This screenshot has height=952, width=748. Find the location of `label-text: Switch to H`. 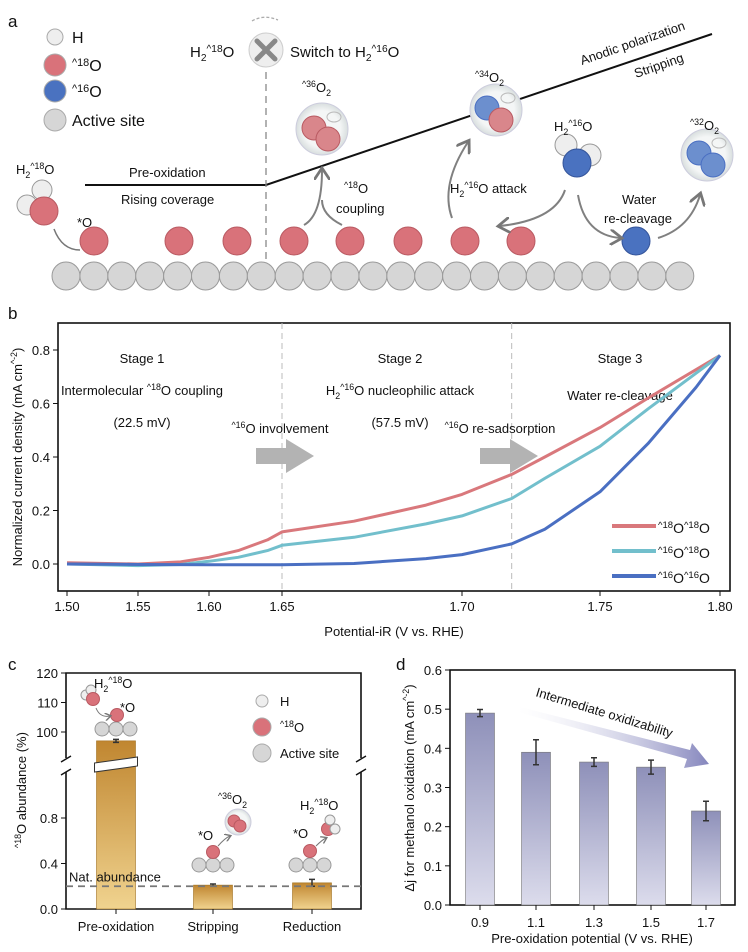

label-text: Switch to H is located at coordinates (328, 52).